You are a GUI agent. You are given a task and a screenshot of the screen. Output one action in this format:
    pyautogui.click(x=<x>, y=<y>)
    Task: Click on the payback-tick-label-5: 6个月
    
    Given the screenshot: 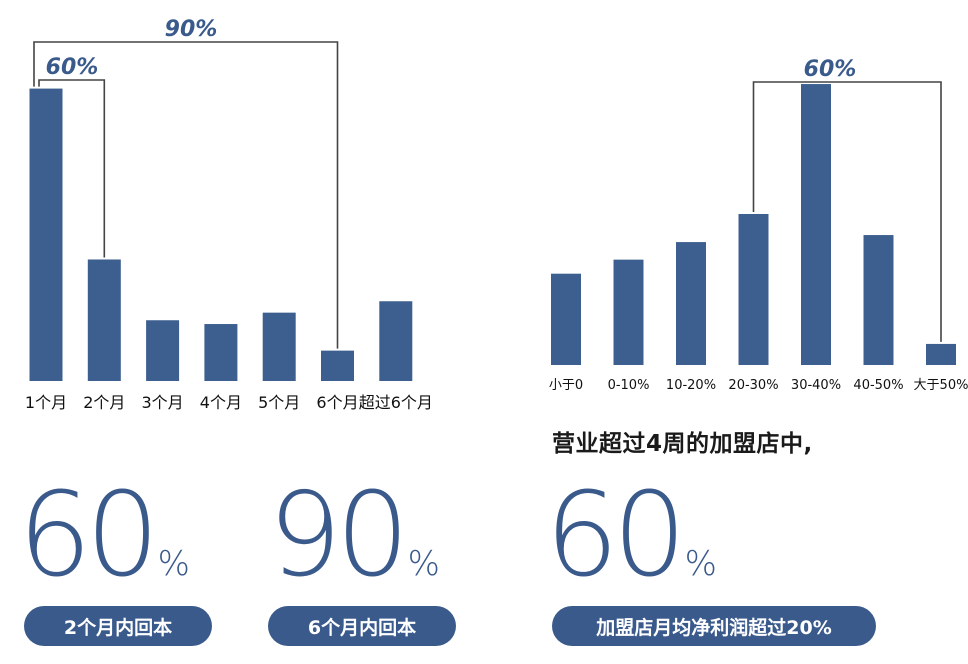 What is the action you would take?
    pyautogui.click(x=337, y=402)
    